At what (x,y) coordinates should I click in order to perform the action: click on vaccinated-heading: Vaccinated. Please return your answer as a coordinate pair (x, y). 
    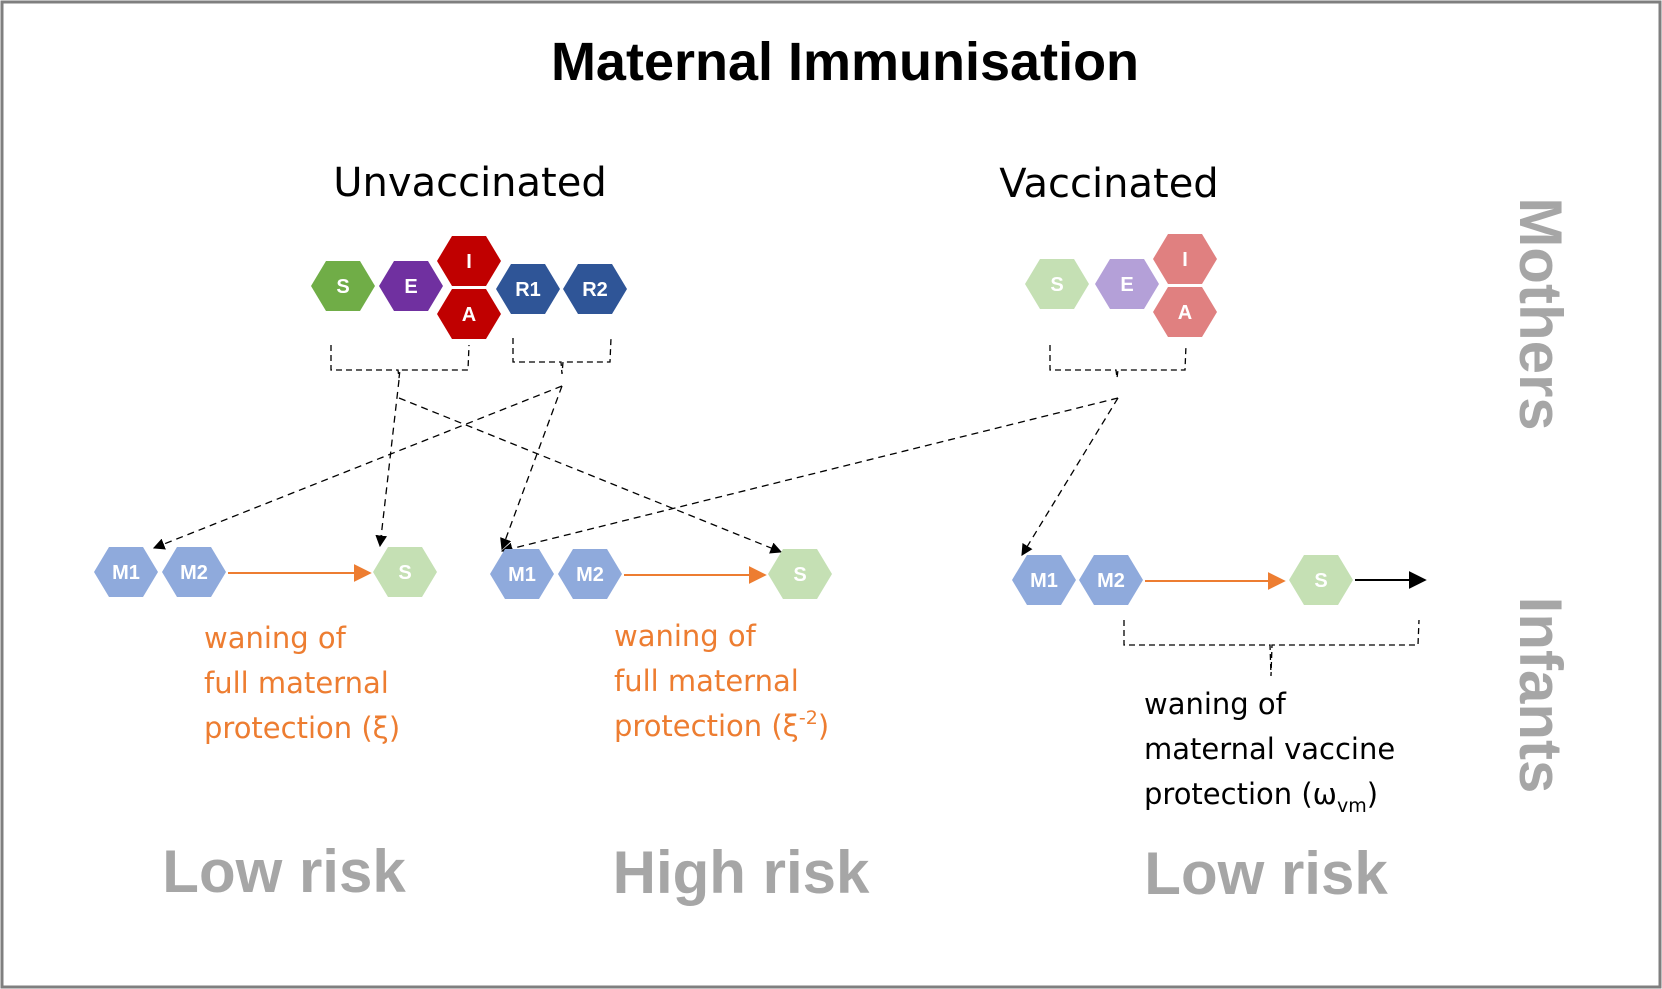
    Looking at the image, I should click on (1108, 184).